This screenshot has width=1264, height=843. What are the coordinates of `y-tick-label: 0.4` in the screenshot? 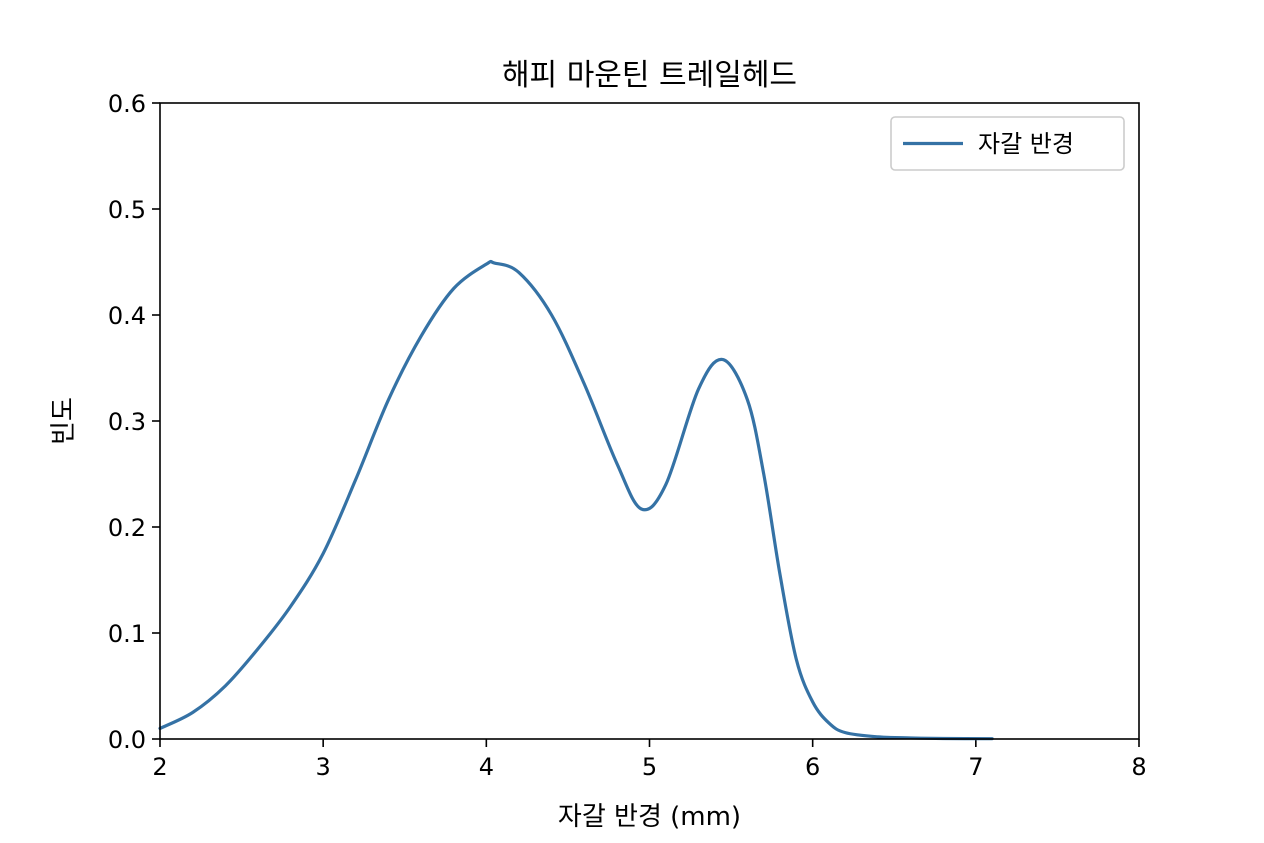 It's located at (127, 316).